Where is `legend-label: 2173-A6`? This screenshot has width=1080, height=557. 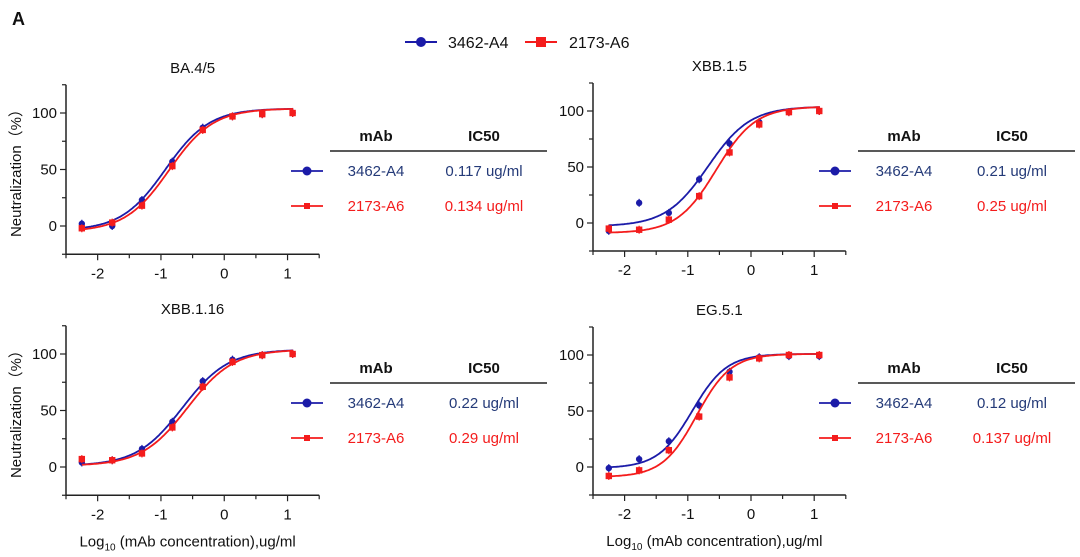
legend-label: 2173-A6 is located at coordinates (599, 43).